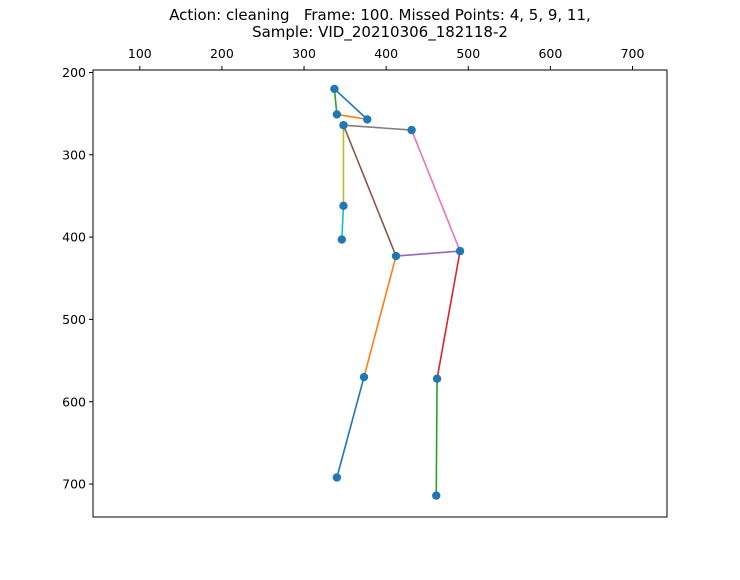 The width and height of the screenshot is (740, 580). Describe the element at coordinates (386, 53) in the screenshot. I see `x-tick-label-3: 400` at that location.